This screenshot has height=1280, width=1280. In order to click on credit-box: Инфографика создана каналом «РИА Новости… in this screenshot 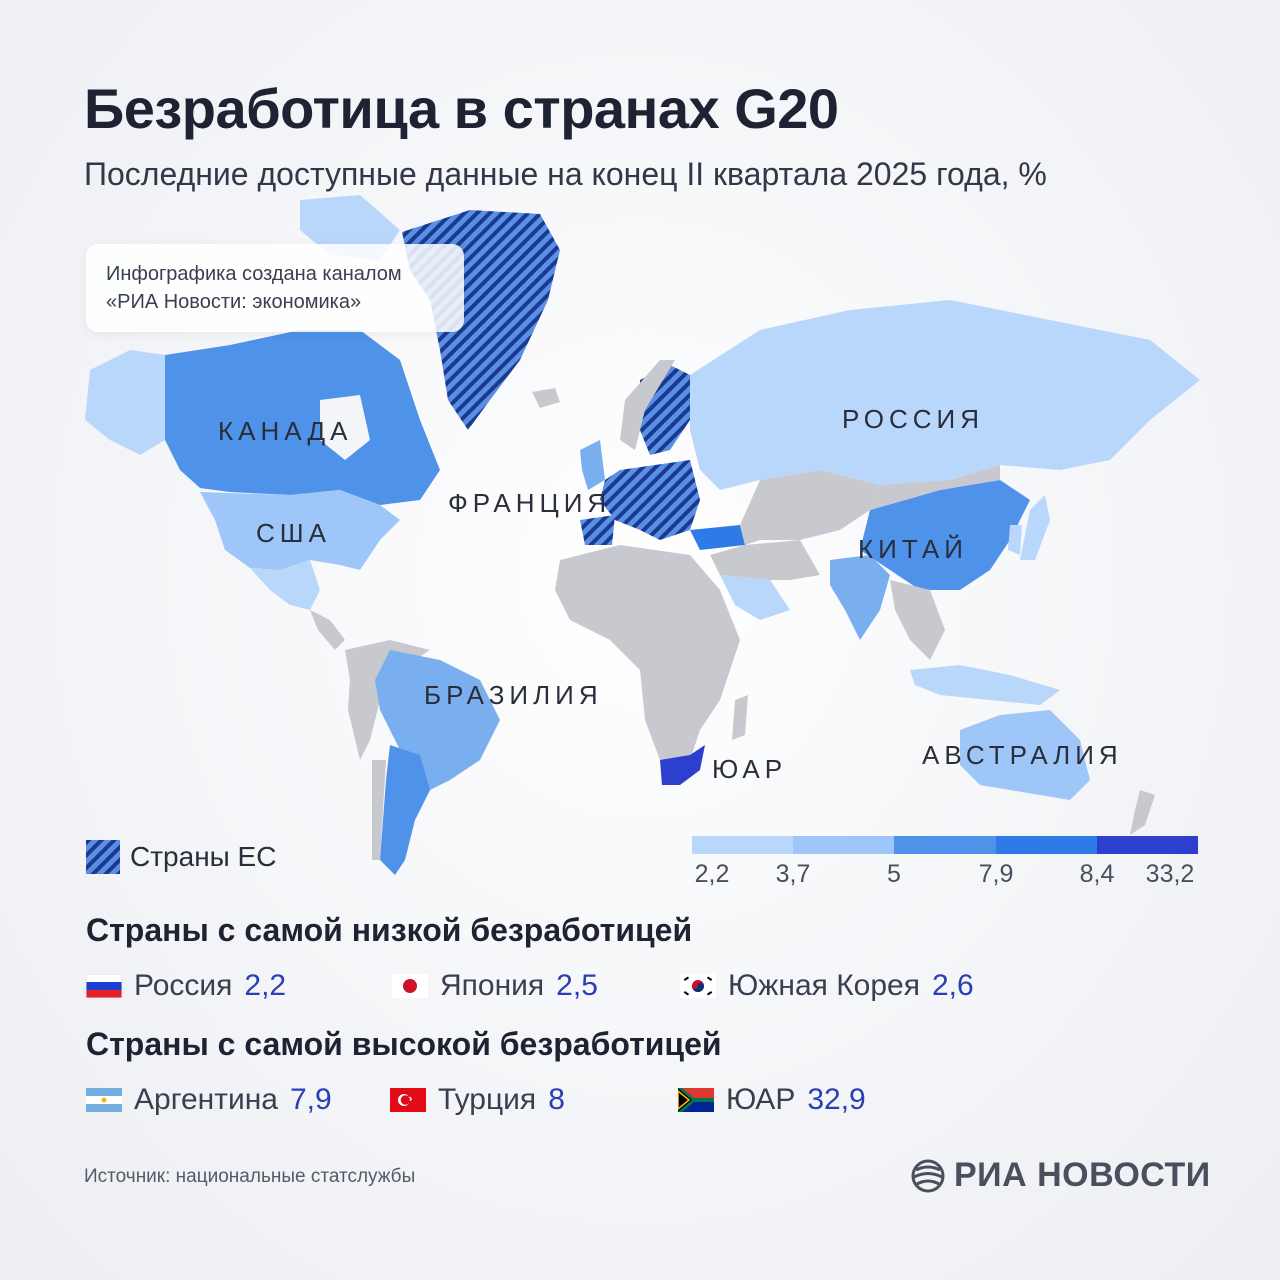, I will do `click(275, 288)`.